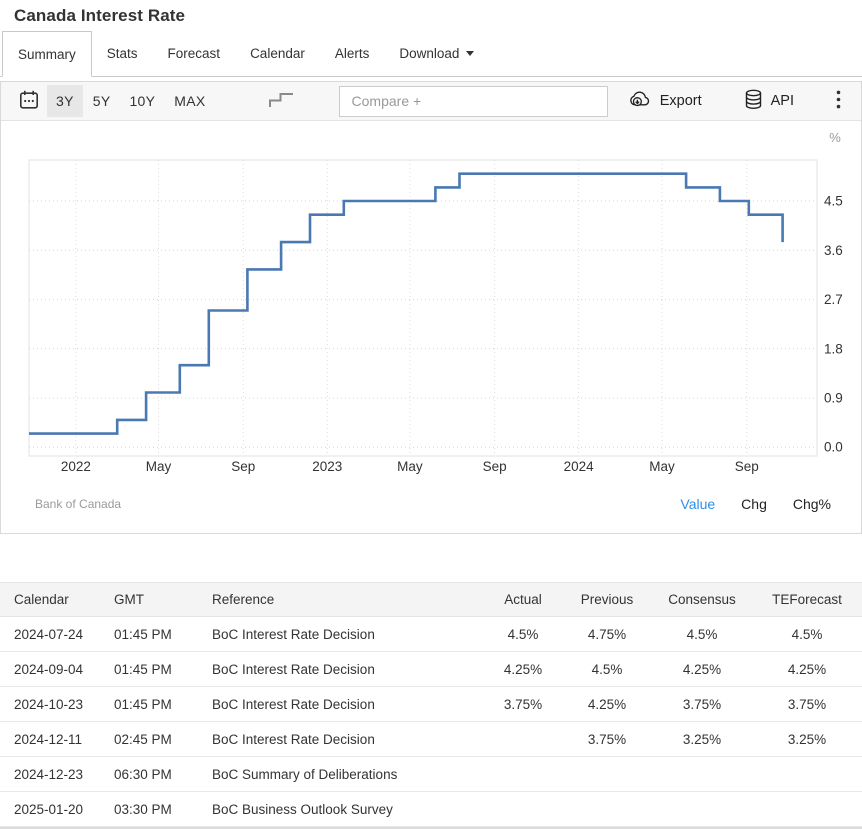  I want to click on column-header-previous: Previous, so click(607, 599).